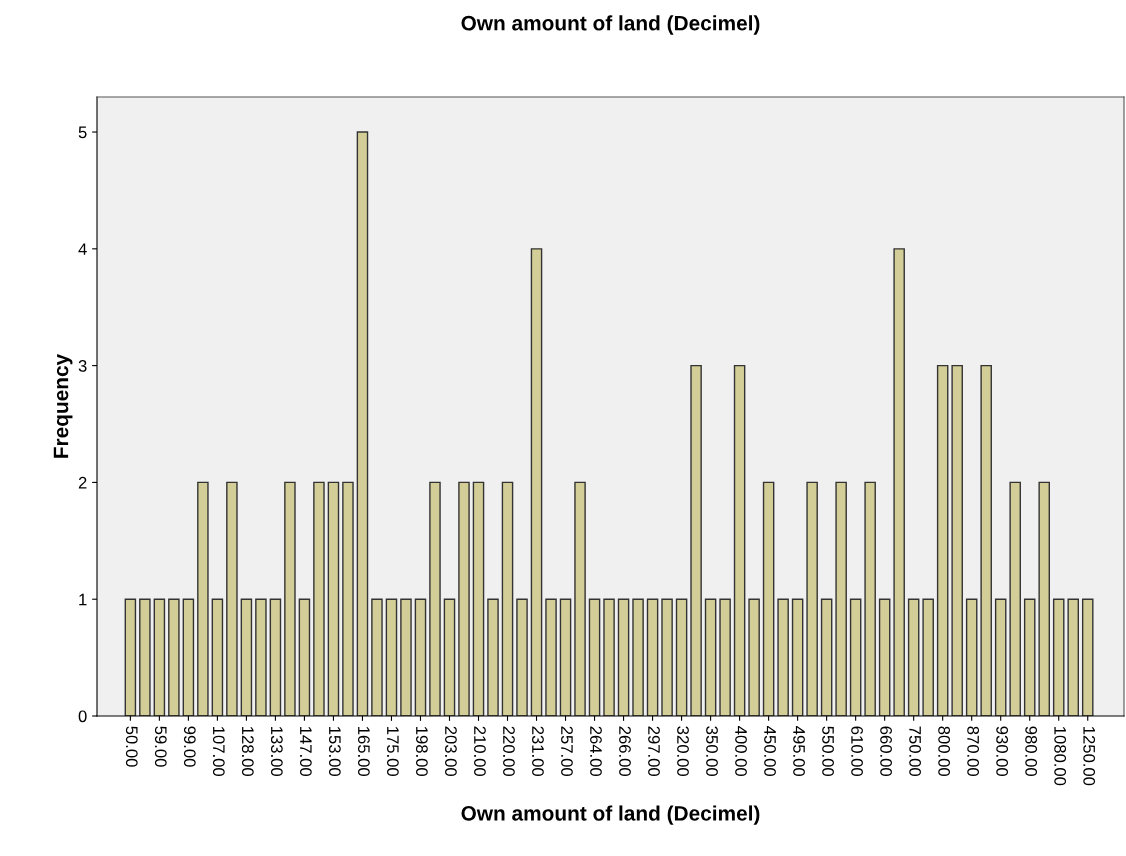  What do you see at coordinates (1002, 751) in the screenshot?
I see `x-tick-label: 930.00` at bounding box center [1002, 751].